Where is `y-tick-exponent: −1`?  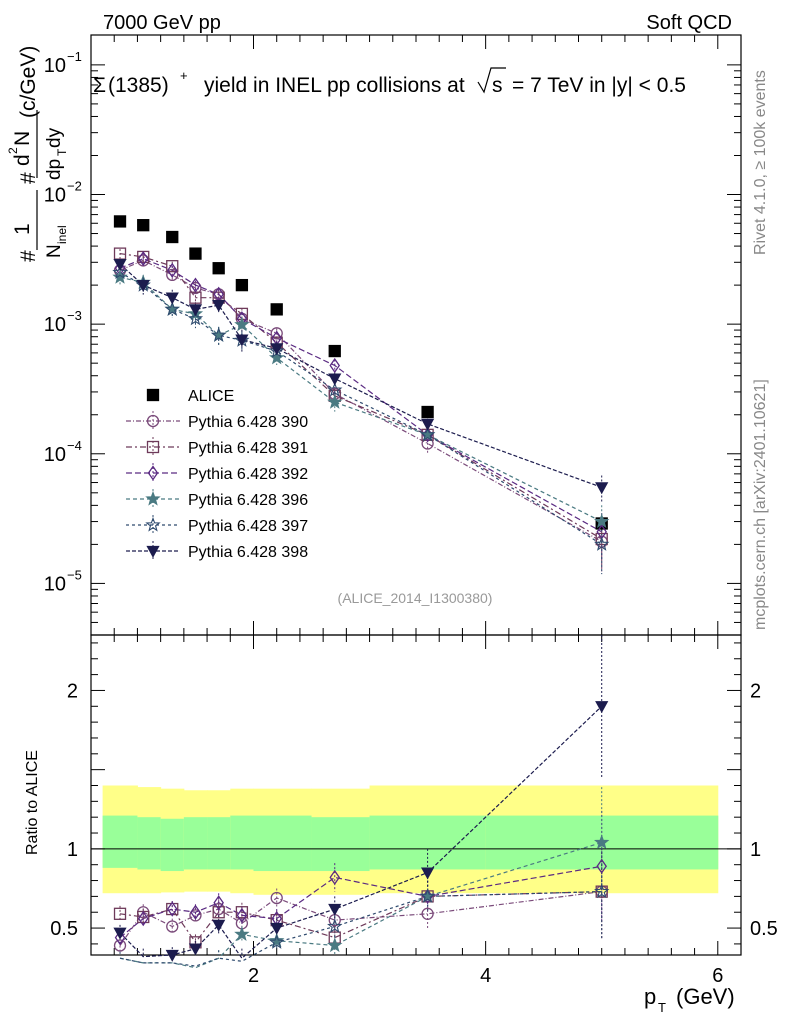 y-tick-exponent: −1 is located at coordinates (74, 56).